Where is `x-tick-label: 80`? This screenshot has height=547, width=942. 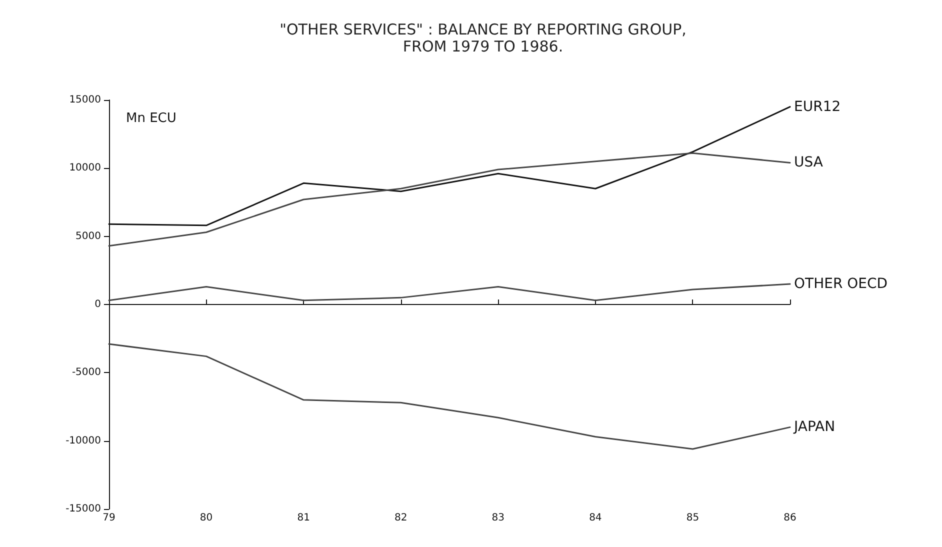
x-tick-label: 80 is located at coordinates (206, 518).